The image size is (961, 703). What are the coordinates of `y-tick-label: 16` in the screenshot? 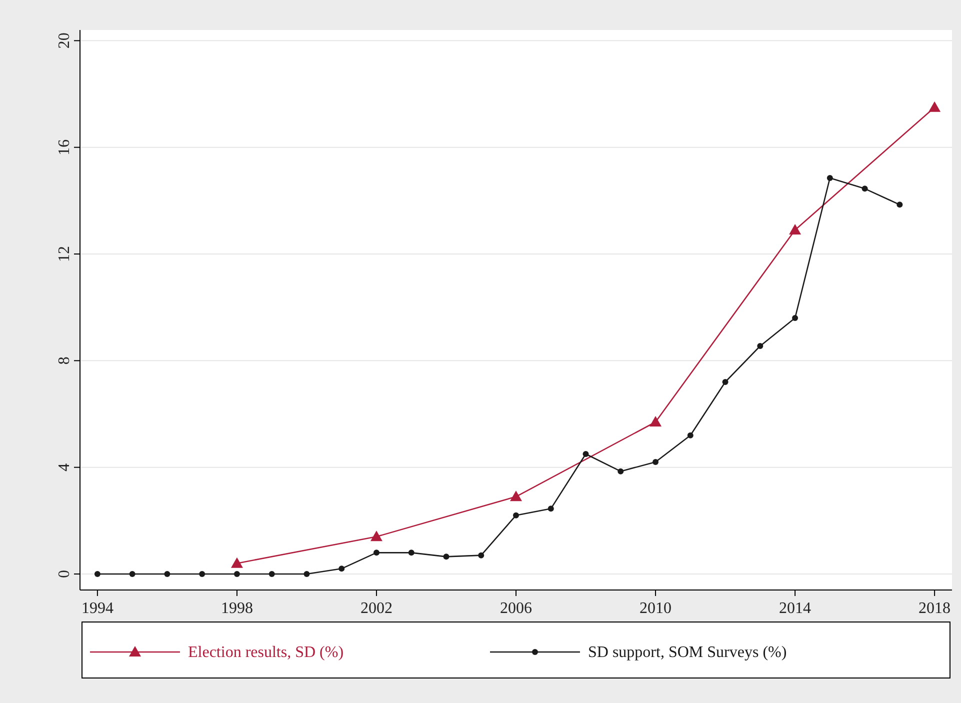 It's located at (64, 147).